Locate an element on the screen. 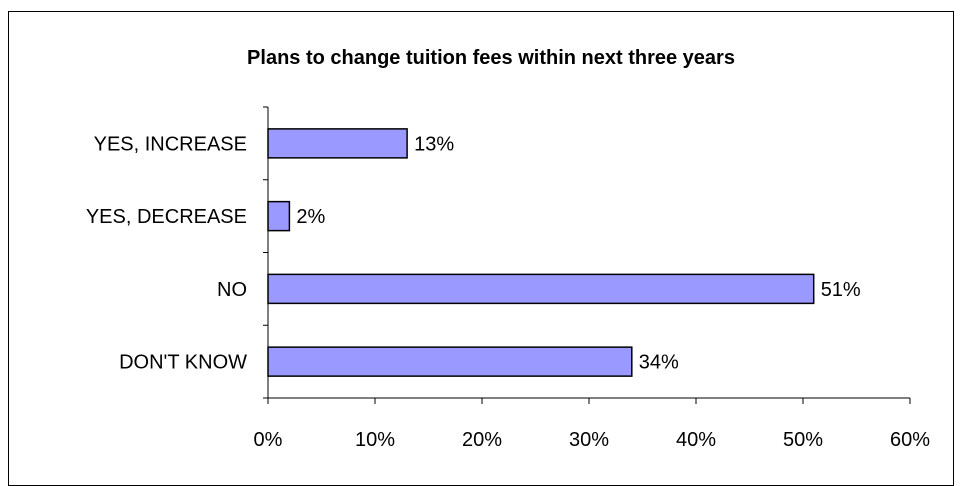 This screenshot has height=486, width=960. x-tick-label: 0% is located at coordinates (268, 440).